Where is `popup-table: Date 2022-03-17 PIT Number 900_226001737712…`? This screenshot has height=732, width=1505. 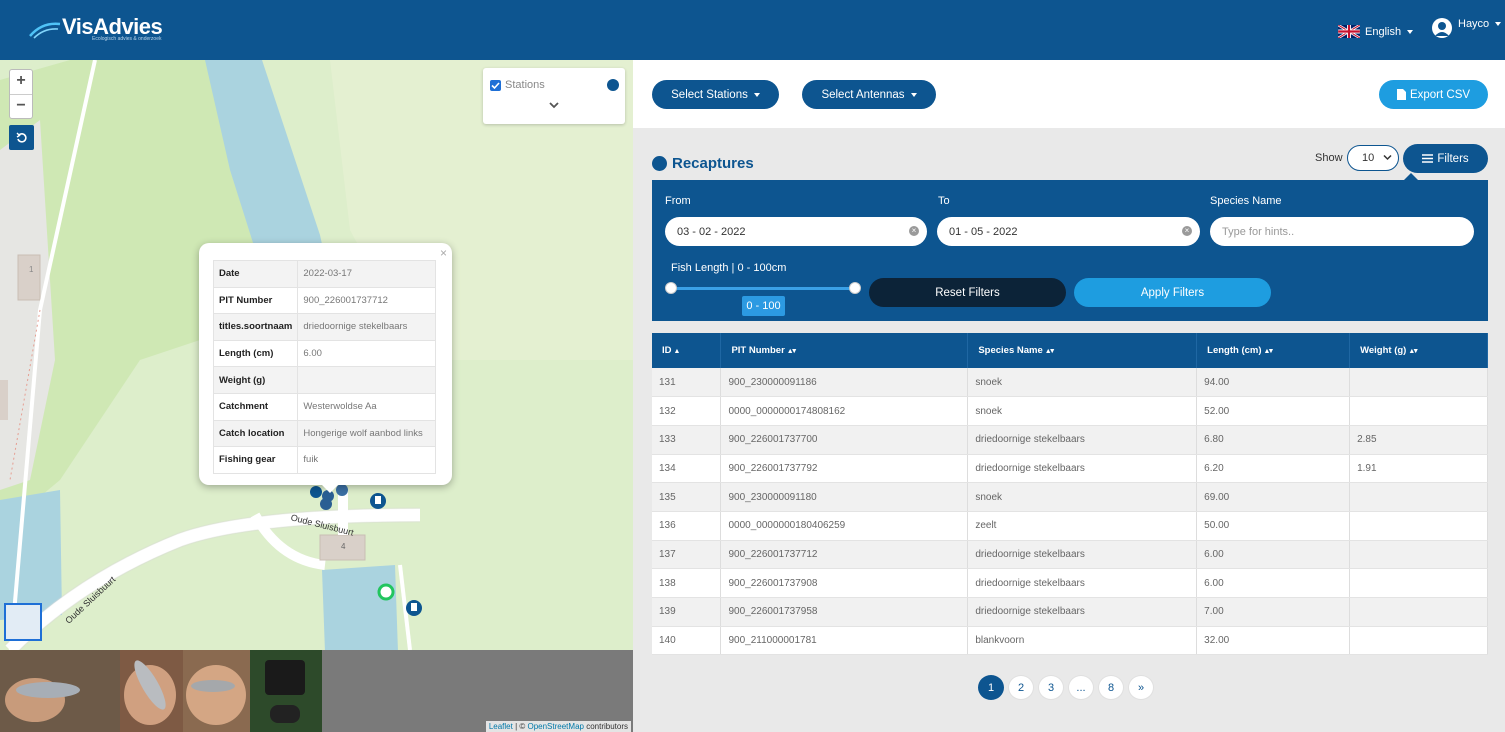 popup-table: Date 2022-03-17 PIT Number 900_226001737712… is located at coordinates (324, 367).